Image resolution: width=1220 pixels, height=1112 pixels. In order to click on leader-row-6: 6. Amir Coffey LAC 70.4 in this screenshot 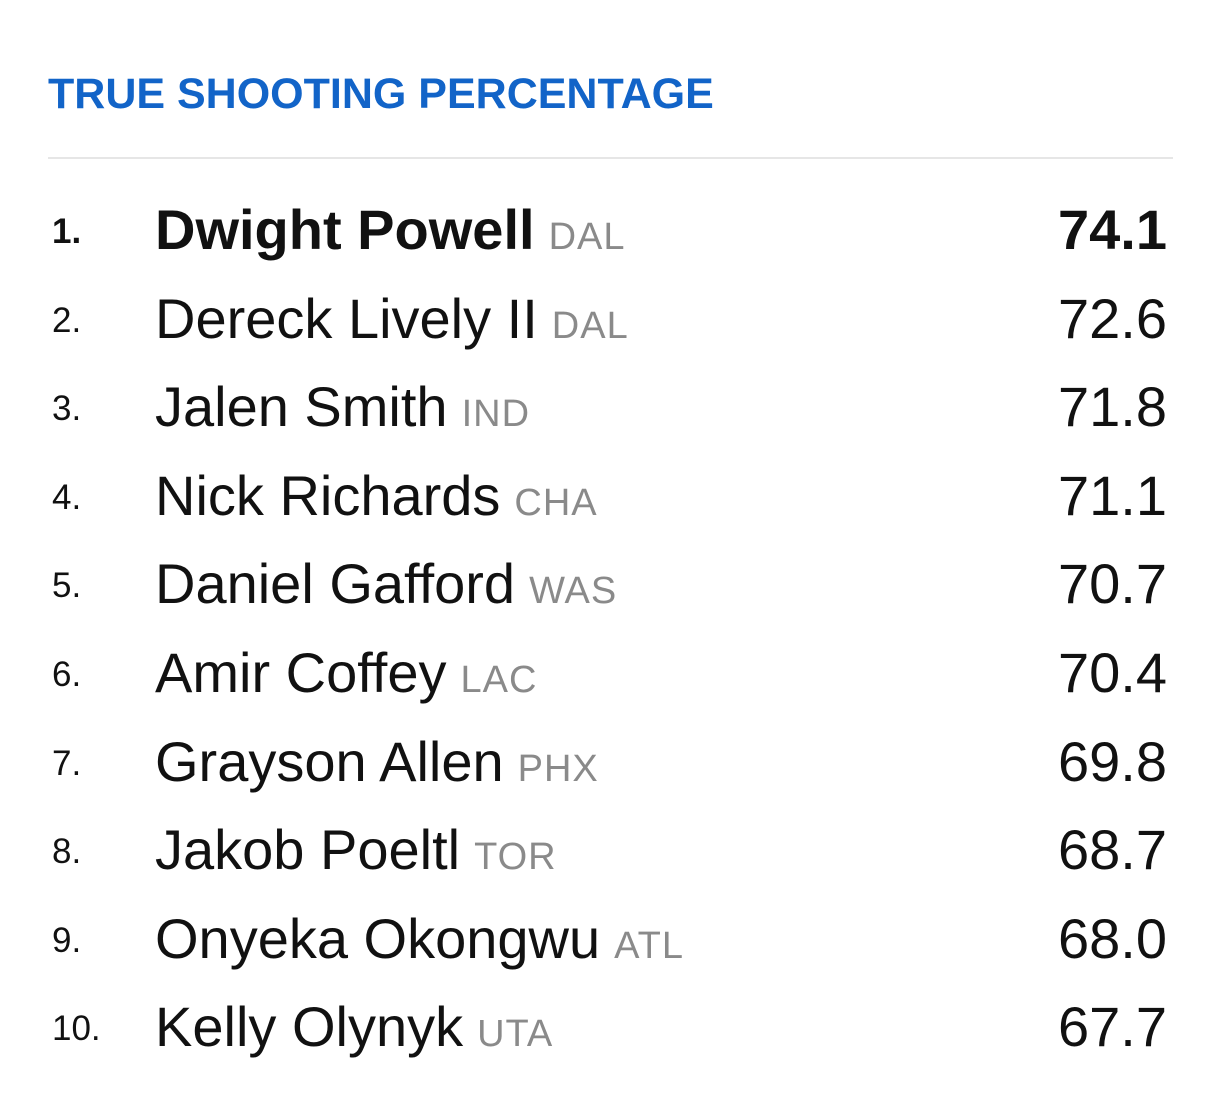, I will do `click(610, 671)`.